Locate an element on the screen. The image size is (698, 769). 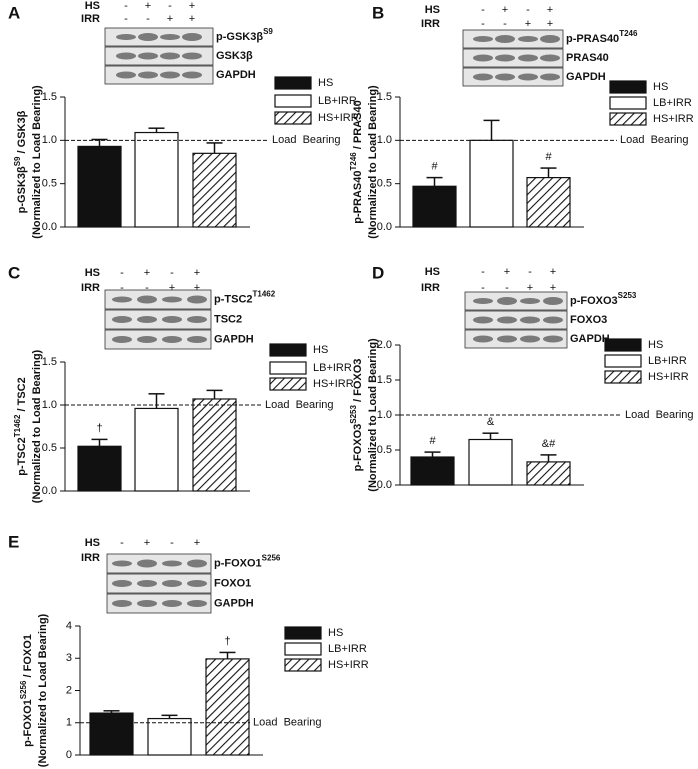
y-tick-label: 1 is located at coordinates (69, 723).